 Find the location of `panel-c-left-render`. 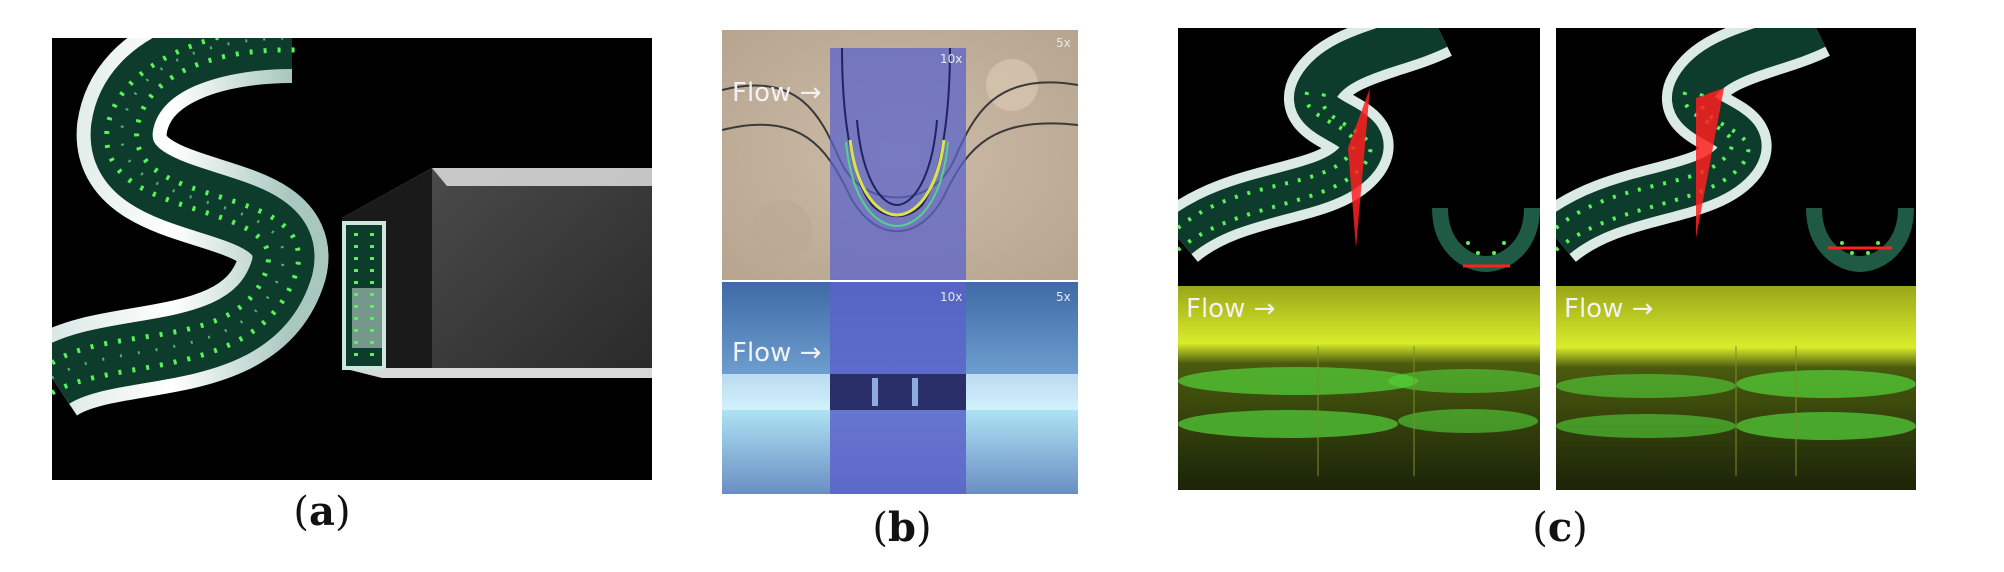

panel-c-left-render is located at coordinates (1359, 157).